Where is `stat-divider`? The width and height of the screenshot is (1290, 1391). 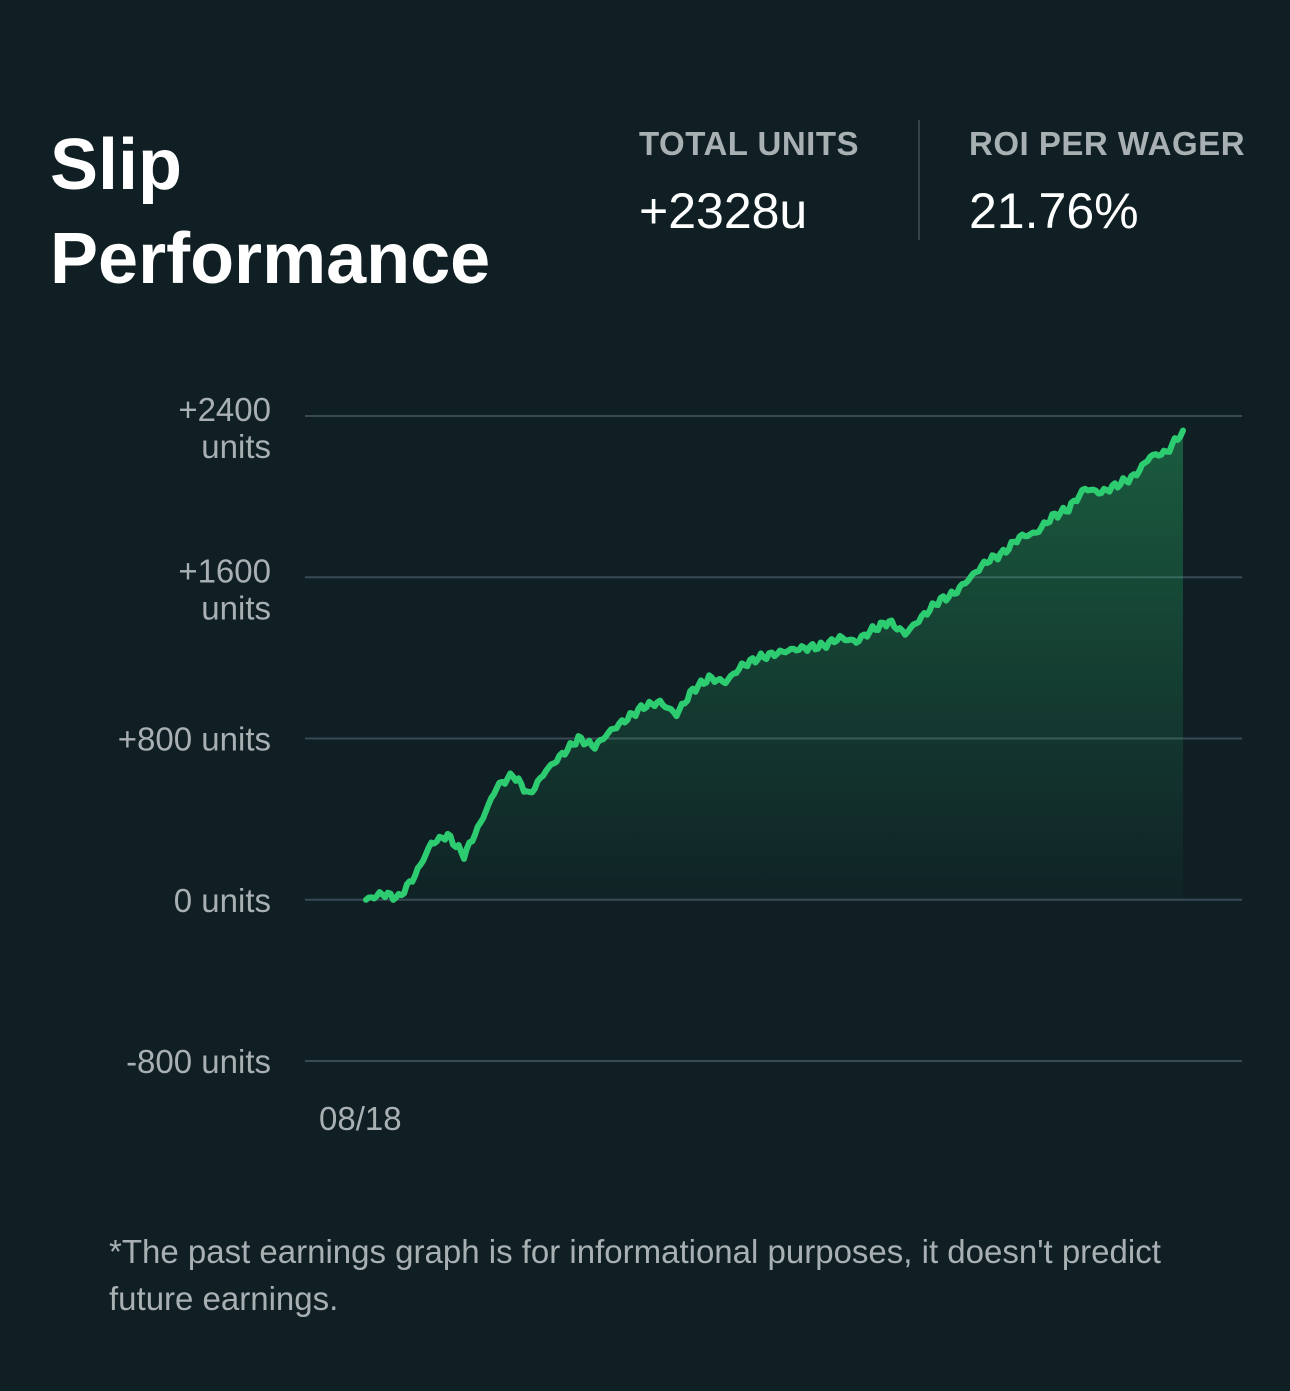
stat-divider is located at coordinates (919, 180).